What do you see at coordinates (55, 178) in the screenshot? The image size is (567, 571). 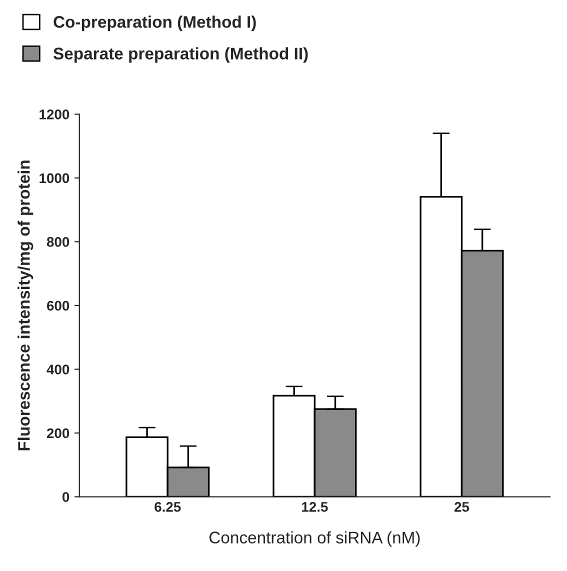 I see `y-tick-label: 1000` at bounding box center [55, 178].